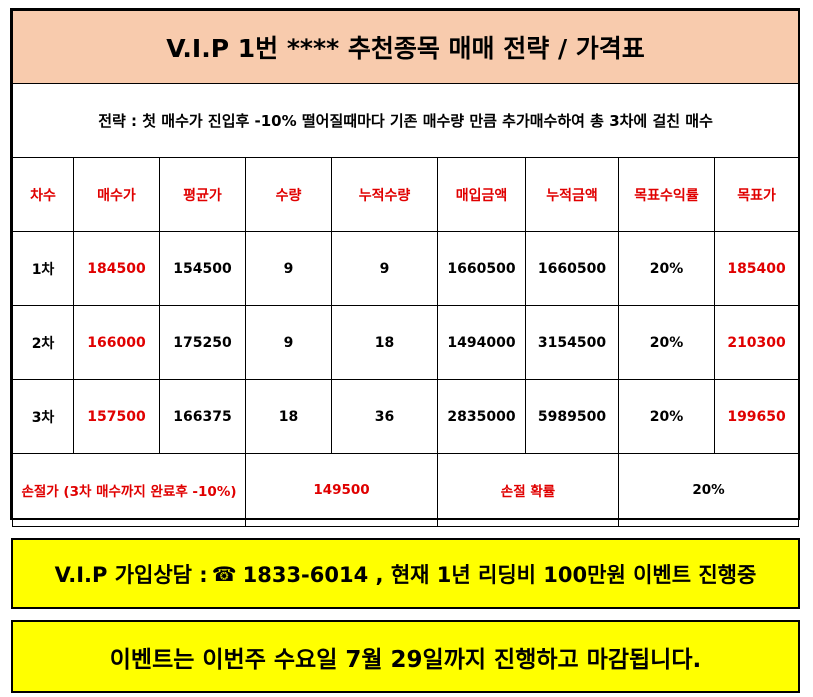 This screenshot has width=813, height=697. I want to click on column-header: 매입금액, so click(481, 194).